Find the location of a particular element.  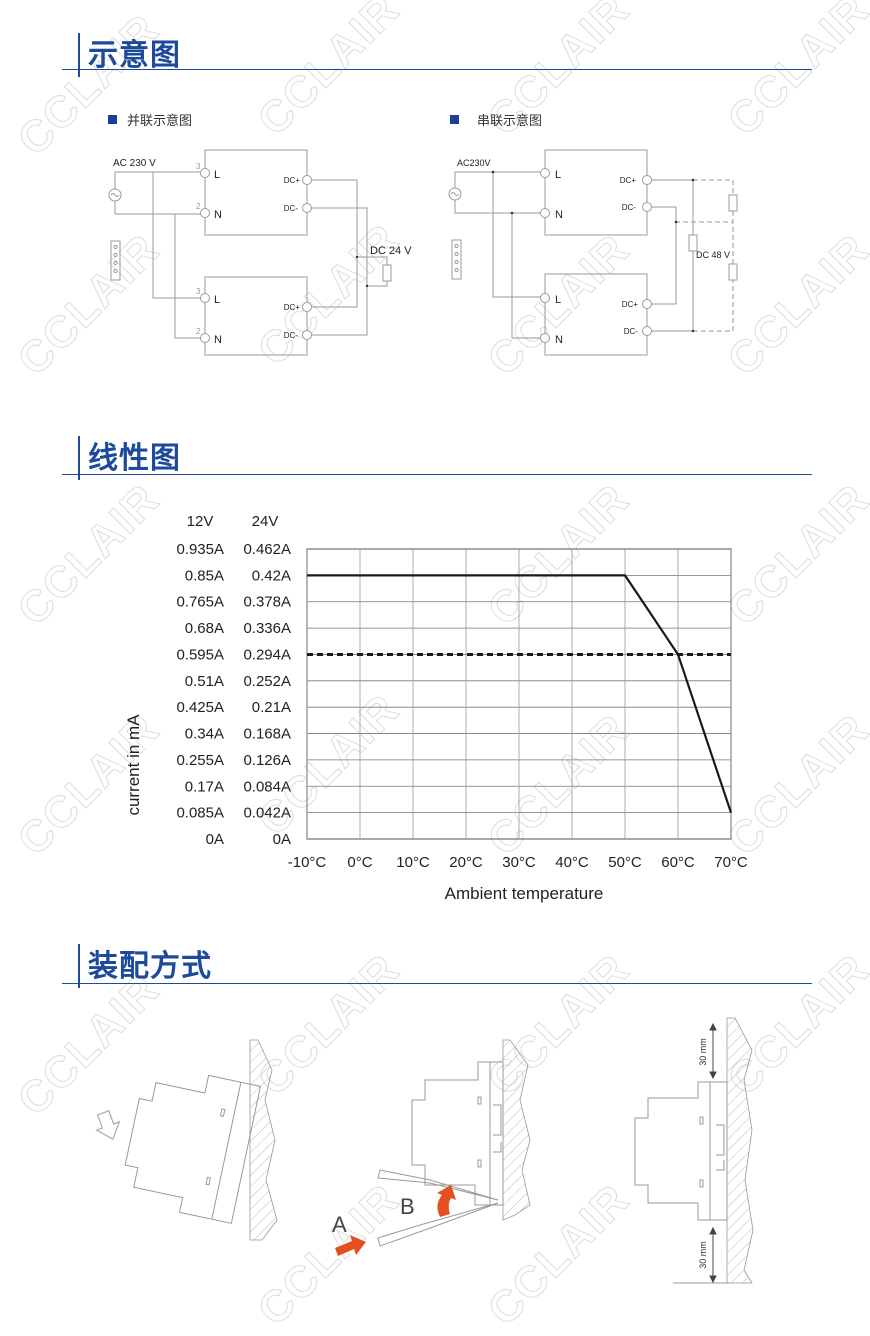

ac-label: AC230V is located at coordinates (474, 163).